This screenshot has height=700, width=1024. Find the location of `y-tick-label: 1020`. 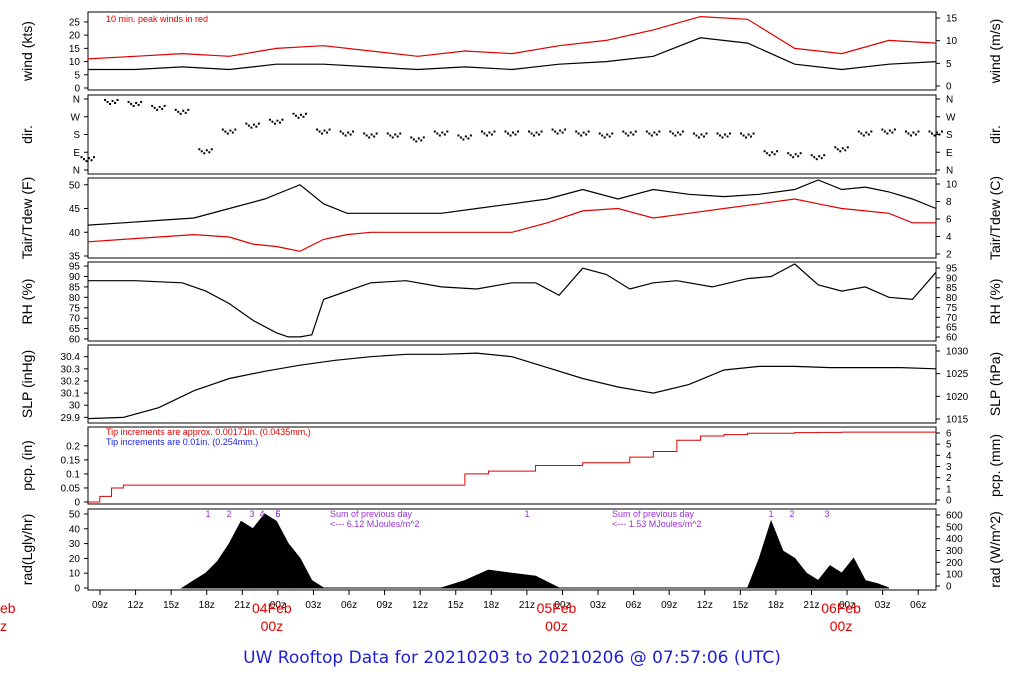

y-tick-label: 1020 is located at coordinates (957, 397).